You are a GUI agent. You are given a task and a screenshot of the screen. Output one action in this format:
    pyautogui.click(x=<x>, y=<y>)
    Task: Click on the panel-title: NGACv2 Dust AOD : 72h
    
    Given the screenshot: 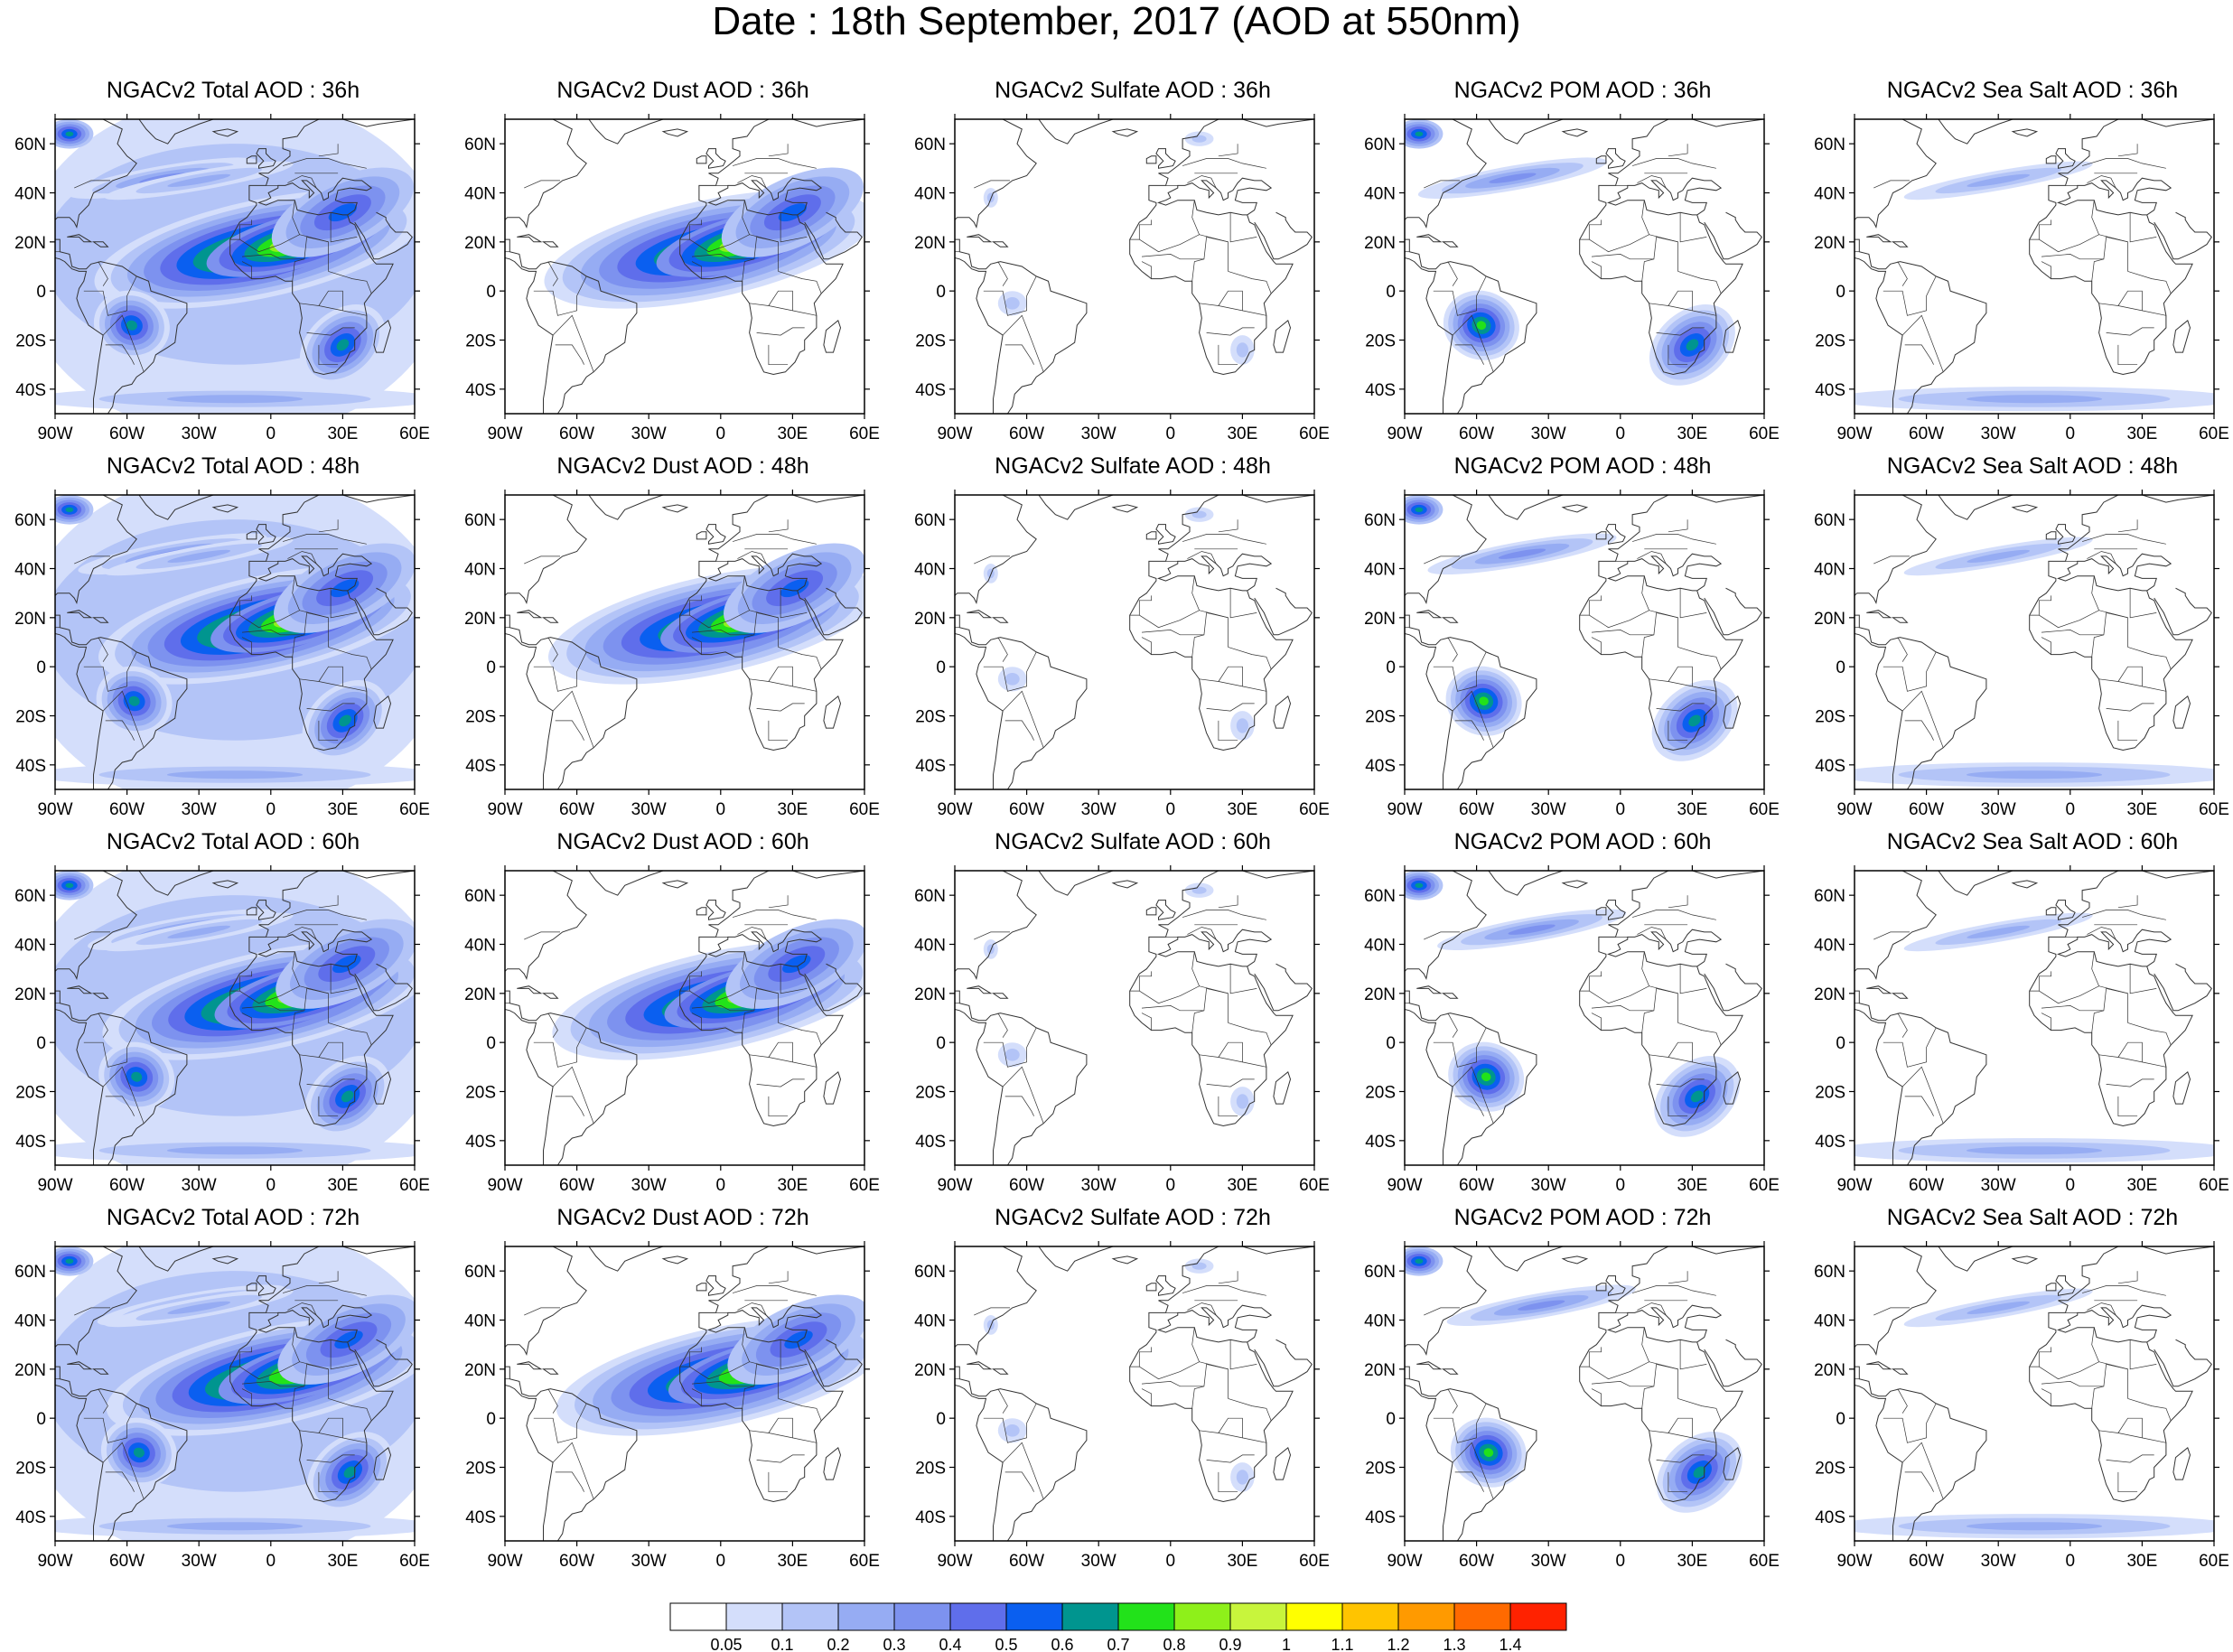 What is the action you would take?
    pyautogui.click(x=682, y=1217)
    